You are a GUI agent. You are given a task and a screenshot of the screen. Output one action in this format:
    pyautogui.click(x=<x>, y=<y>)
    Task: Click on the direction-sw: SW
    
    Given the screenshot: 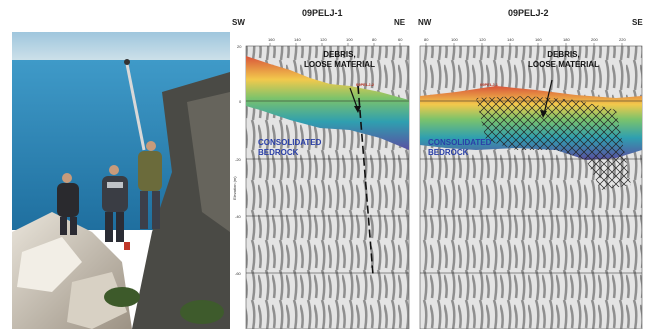 What is the action you would take?
    pyautogui.click(x=238, y=22)
    